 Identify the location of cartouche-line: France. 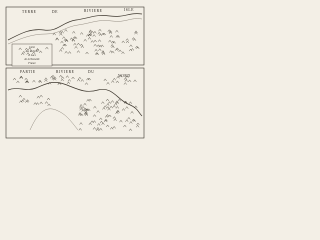
(31, 63).